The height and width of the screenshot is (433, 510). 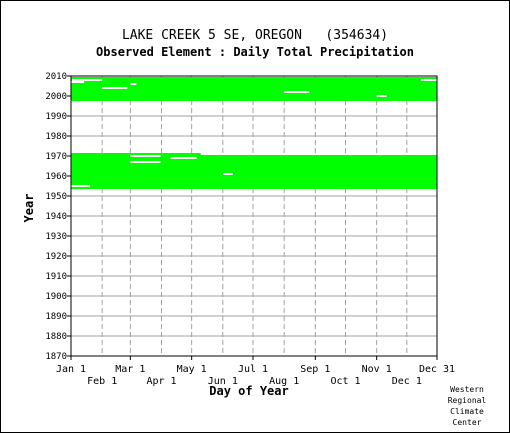 What do you see at coordinates (56, 197) in the screenshot?
I see `y-tick-label: 1950` at bounding box center [56, 197].